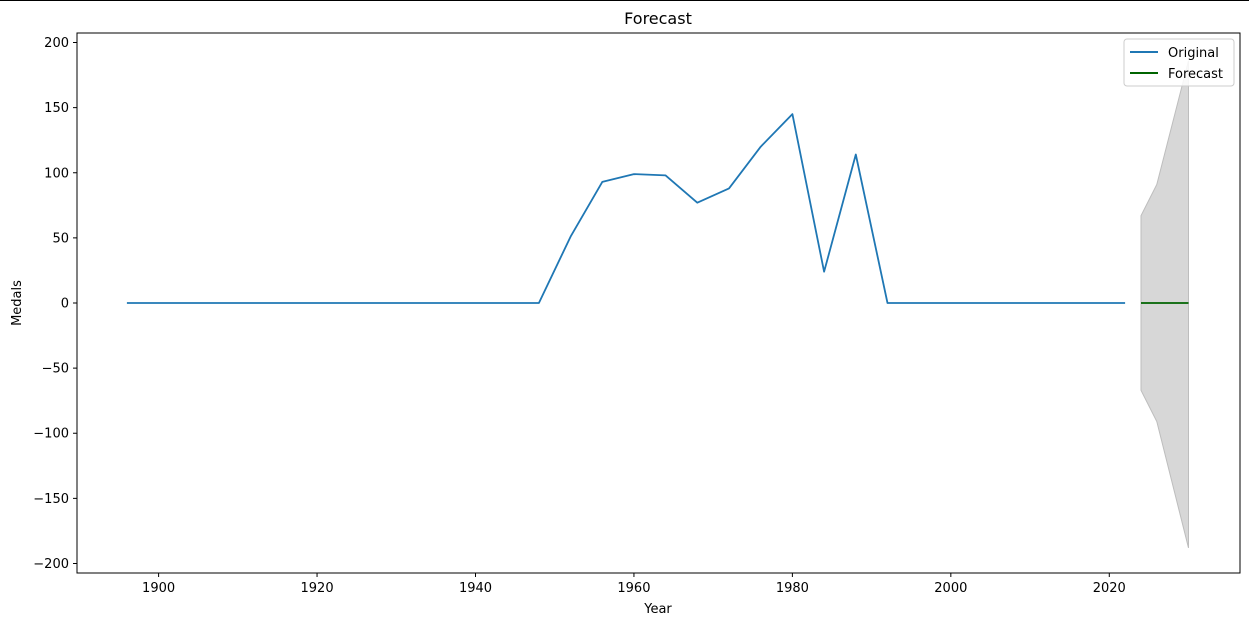 The width and height of the screenshot is (1249, 628). Describe the element at coordinates (633, 588) in the screenshot. I see `x-tick-label: 1960` at that location.